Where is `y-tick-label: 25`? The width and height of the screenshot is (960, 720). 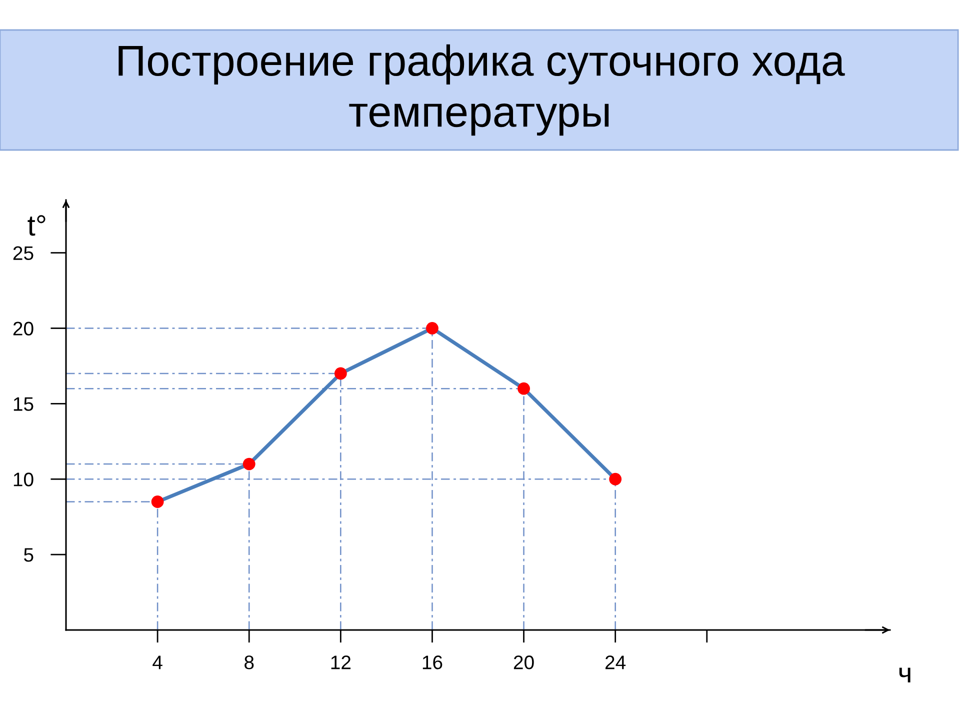
y-tick-label: 25 is located at coordinates (23, 253).